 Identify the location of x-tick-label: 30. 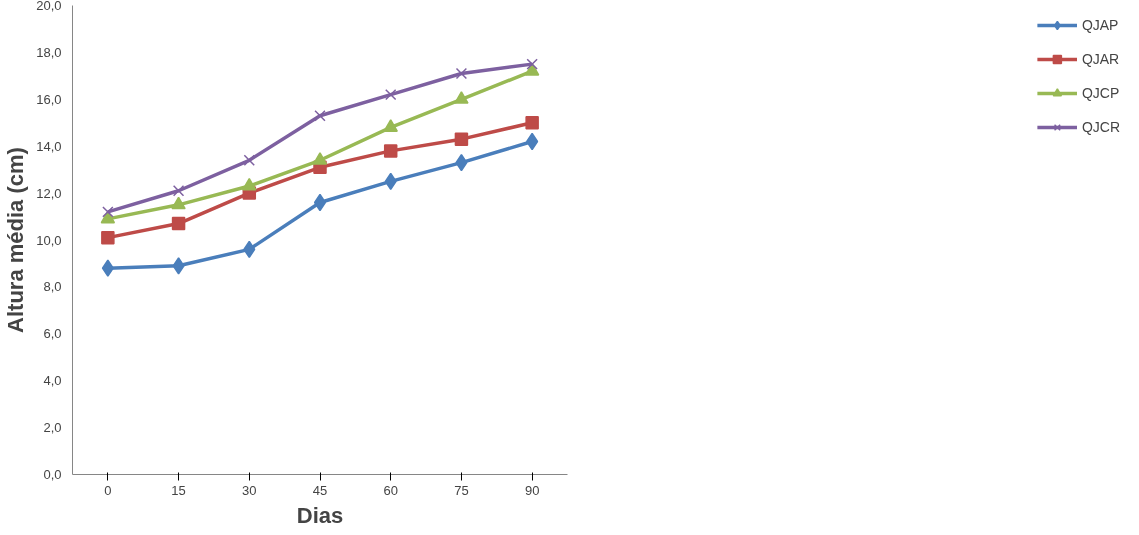
(249, 490).